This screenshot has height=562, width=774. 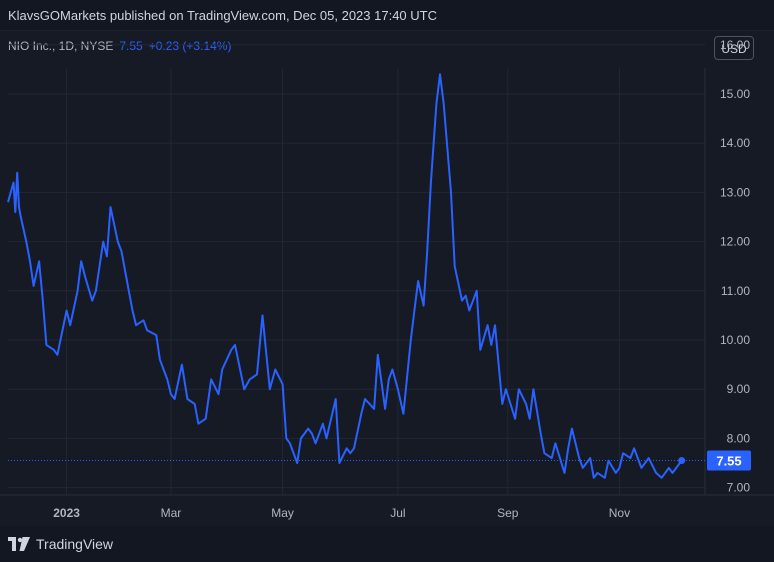 I want to click on last-price: 7.55, so click(x=131, y=46).